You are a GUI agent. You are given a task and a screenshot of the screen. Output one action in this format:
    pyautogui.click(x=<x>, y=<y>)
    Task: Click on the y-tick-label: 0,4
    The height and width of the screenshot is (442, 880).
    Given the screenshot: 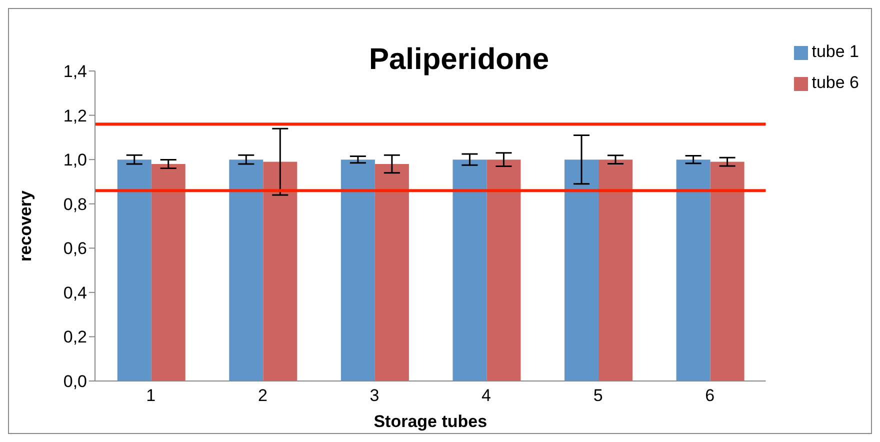 What is the action you would take?
    pyautogui.click(x=75, y=292)
    